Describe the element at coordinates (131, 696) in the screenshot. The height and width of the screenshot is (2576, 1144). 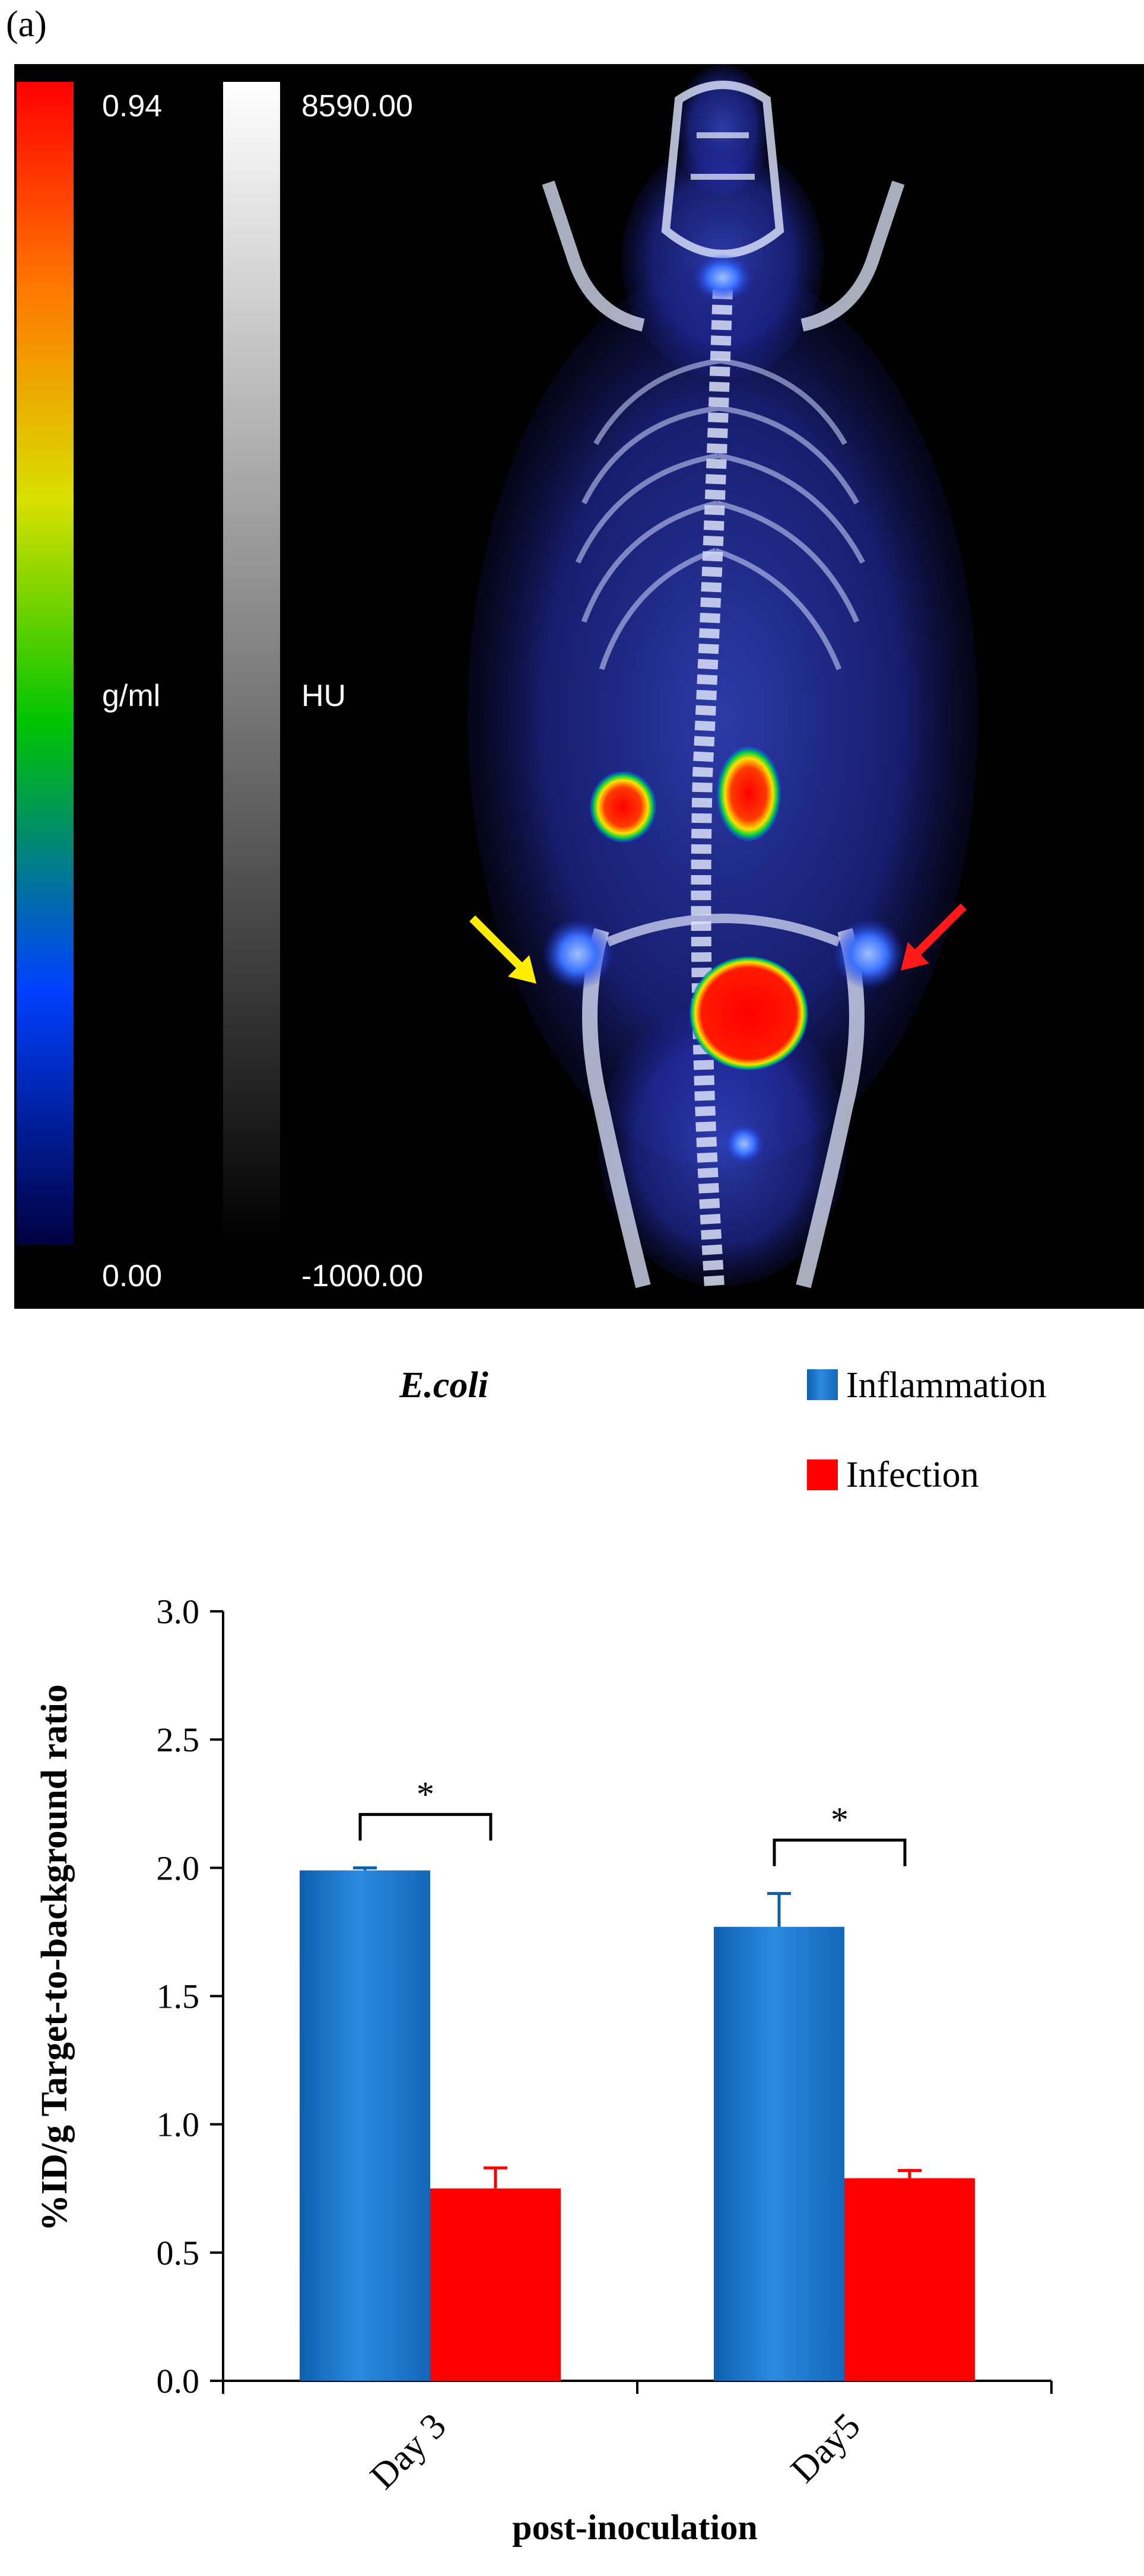
I see `pet-scale-unit: g/ml` at that location.